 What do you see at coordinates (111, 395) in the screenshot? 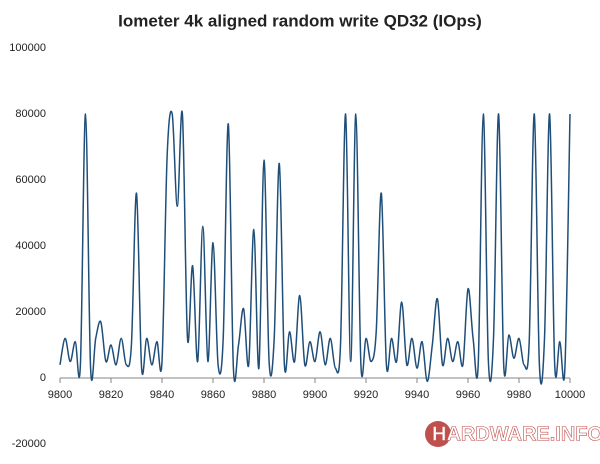
I see `x-tick-label: 9820` at bounding box center [111, 395].